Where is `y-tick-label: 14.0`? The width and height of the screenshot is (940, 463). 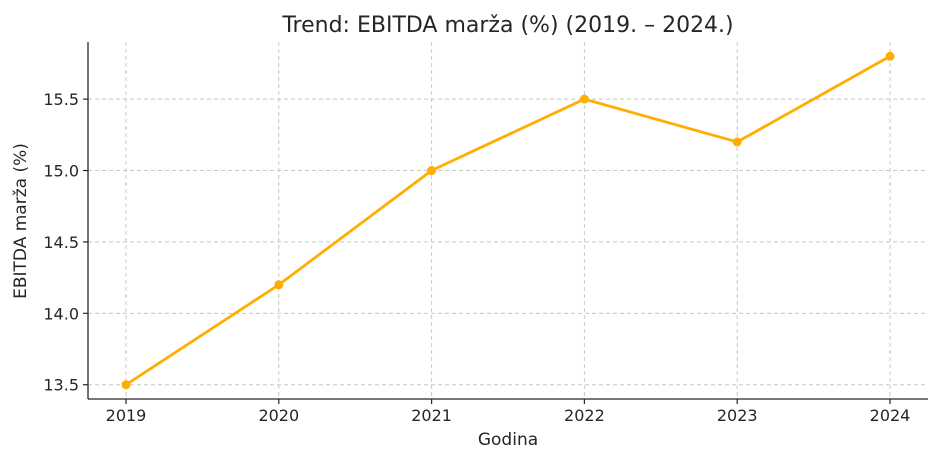
y-tick-label: 14.0 is located at coordinates (61, 313).